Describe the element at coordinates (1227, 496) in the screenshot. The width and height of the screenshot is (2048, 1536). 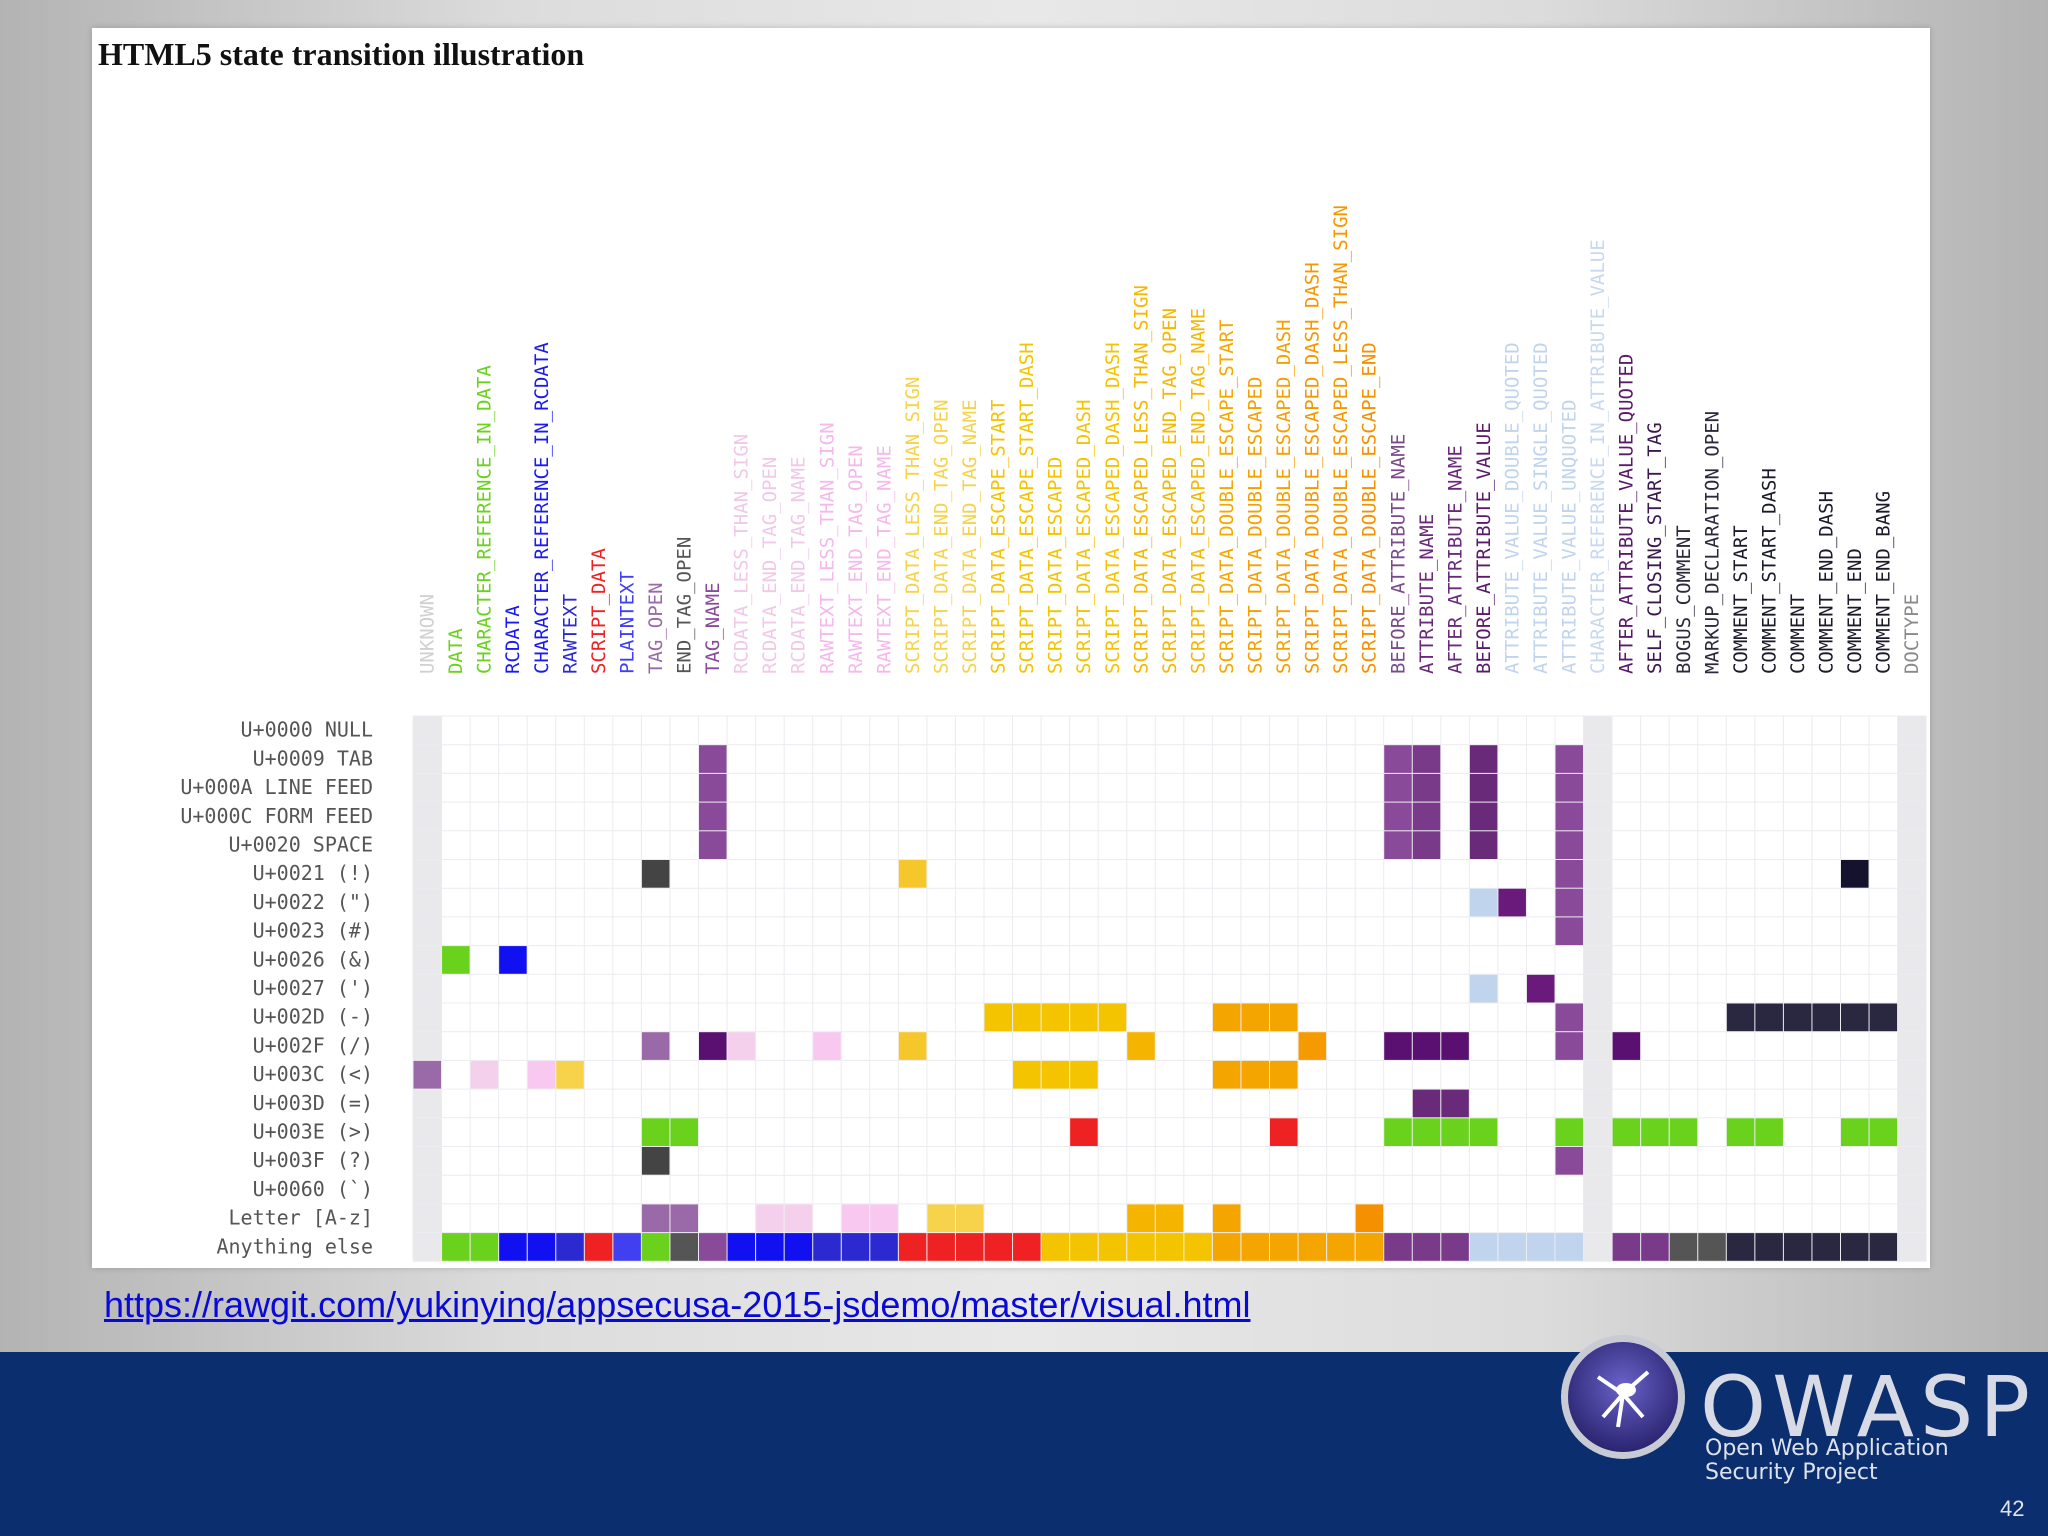
I see `column-label: SCRIPT_DATA_DOUBLE_ESCAPE_START` at that location.